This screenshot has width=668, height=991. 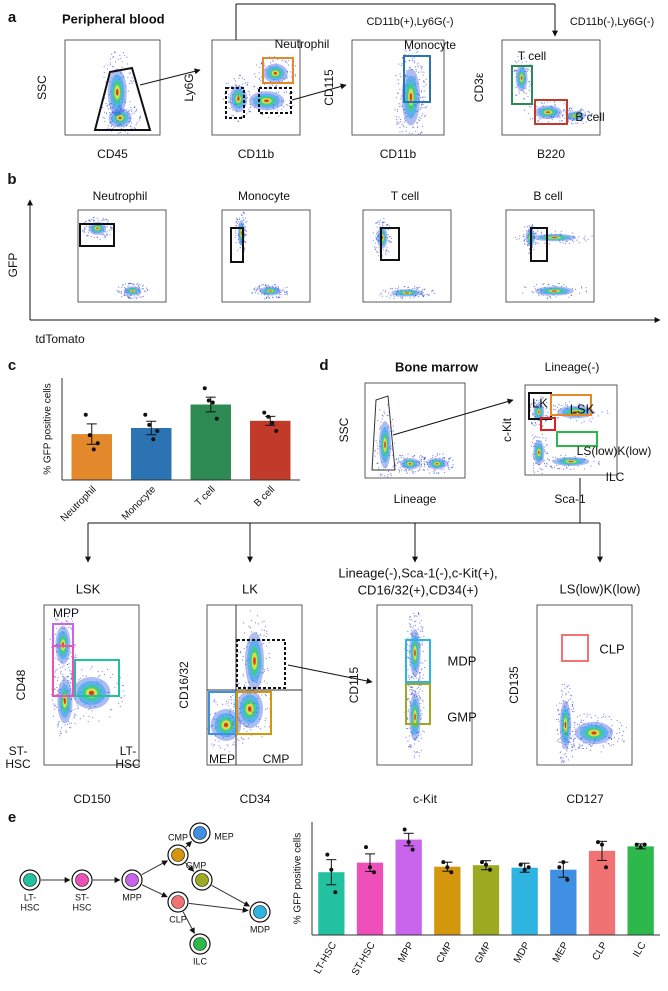 I want to click on gate-header: Lineage(-), so click(x=572, y=367).